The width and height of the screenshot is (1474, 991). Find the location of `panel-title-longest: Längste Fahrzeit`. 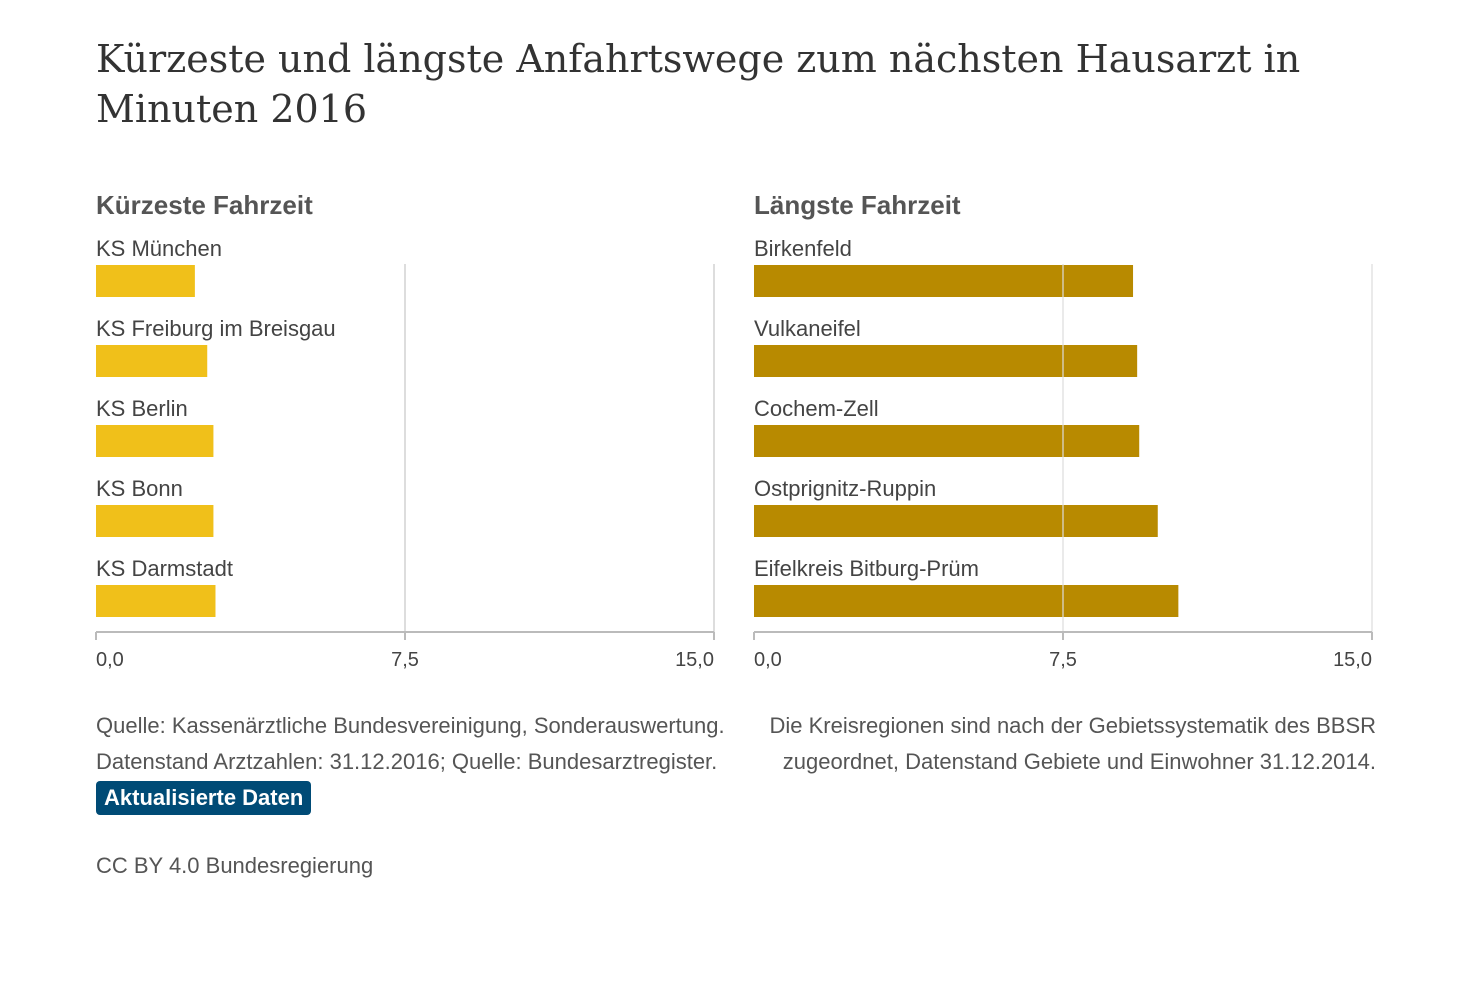

panel-title-longest: Längste Fahrzeit is located at coordinates (857, 205).